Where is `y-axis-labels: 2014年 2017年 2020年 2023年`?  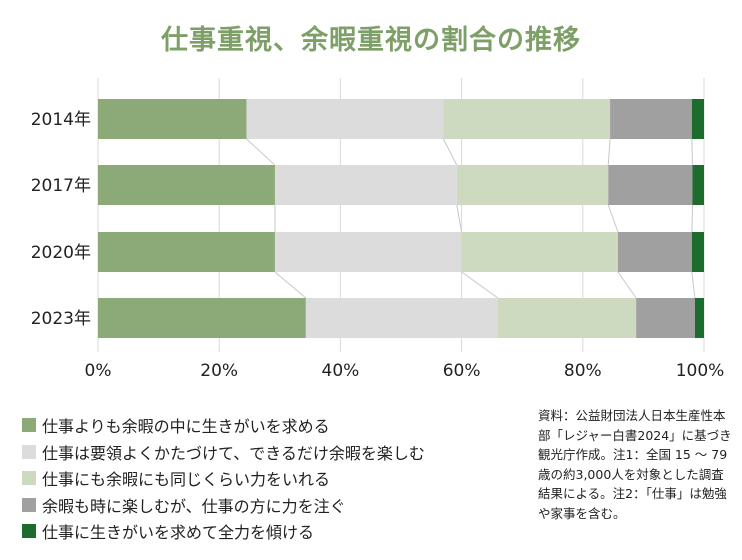 y-axis-labels: 2014年 2017年 2020年 2023年 is located at coordinates (61, 219).